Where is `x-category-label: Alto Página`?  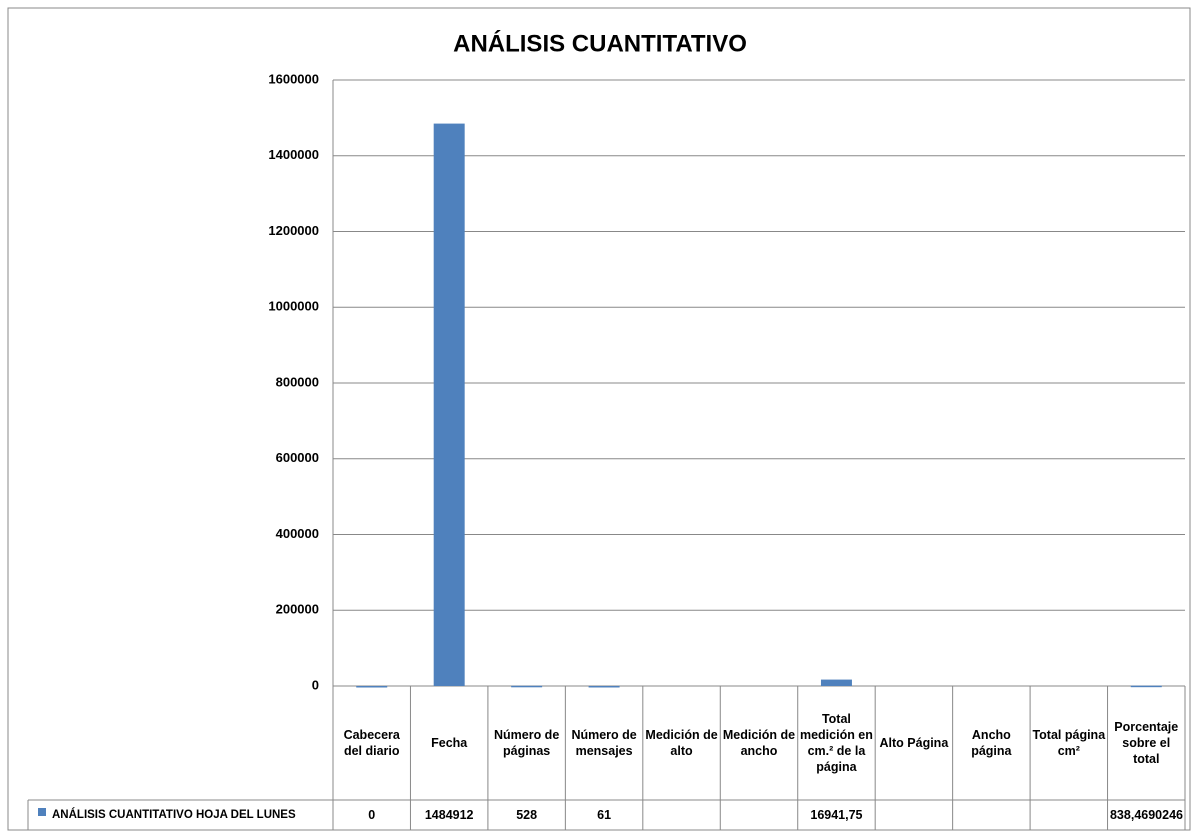 x-category-label: Alto Página is located at coordinates (914, 742).